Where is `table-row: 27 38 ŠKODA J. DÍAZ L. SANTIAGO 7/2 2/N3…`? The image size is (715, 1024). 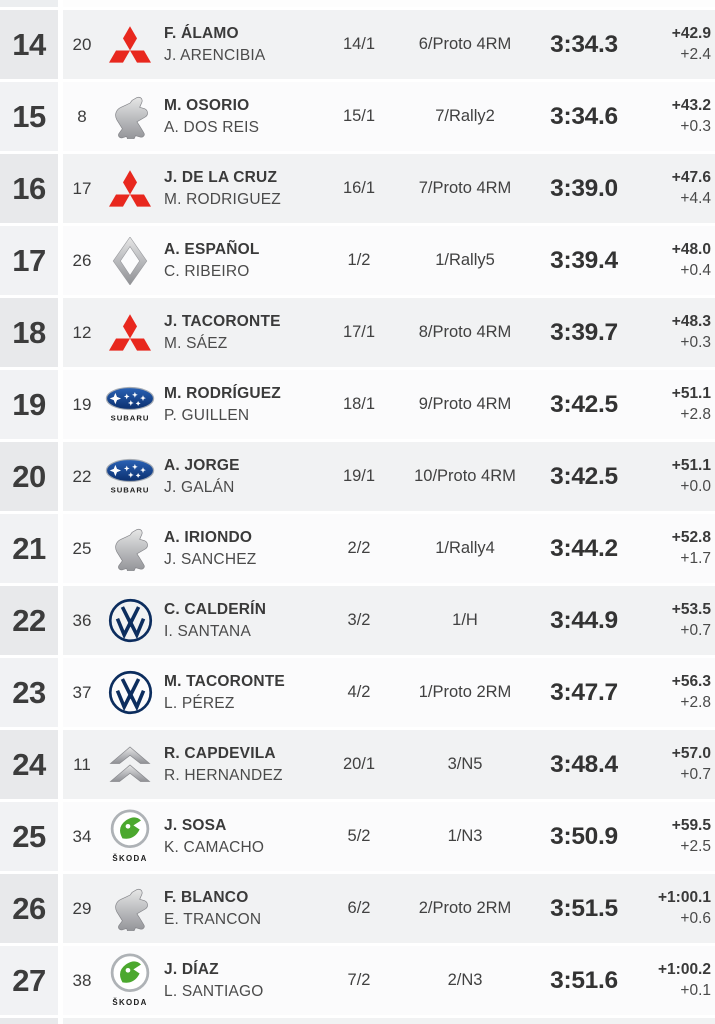 table-row: 27 38 ŠKODA J. DÍAZ L. SANTIAGO 7/2 2/N3… is located at coordinates (357, 980).